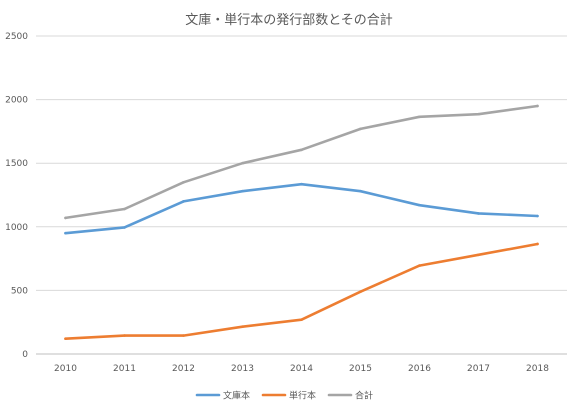 Image resolution: width=578 pixels, height=412 pixels. Describe the element at coordinates (360, 369) in the screenshot. I see `x-tick-label: 2015` at that location.